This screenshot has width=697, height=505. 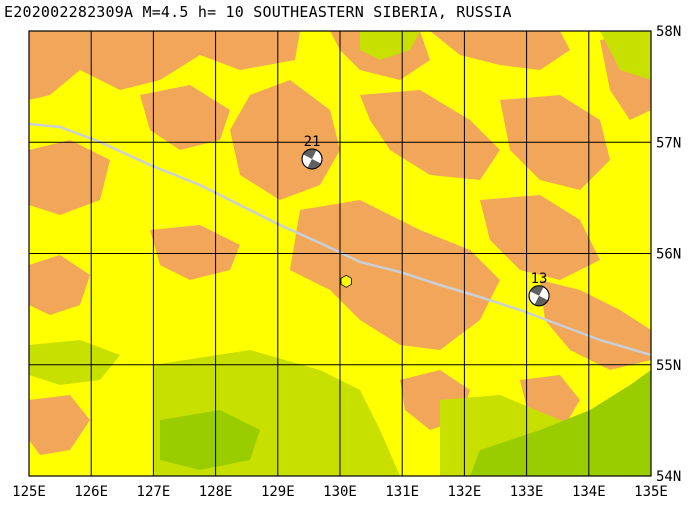 What do you see at coordinates (668, 366) in the screenshot?
I see `lat-label: 55N` at bounding box center [668, 366].